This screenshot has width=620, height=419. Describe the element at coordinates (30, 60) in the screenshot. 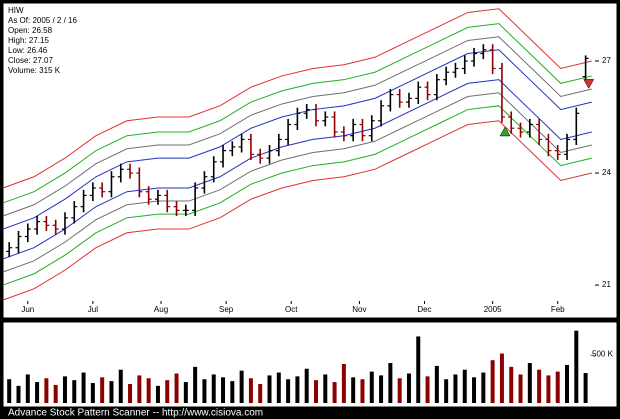

I see `info-line: Close: 27.07` at that location.